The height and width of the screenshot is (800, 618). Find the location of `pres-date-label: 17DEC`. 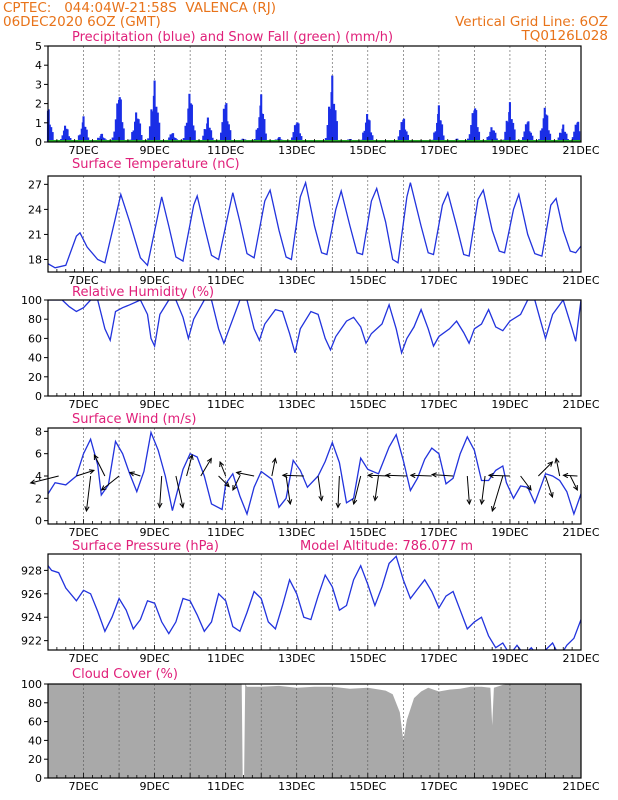

pres-date-label: 17DEC is located at coordinates (438, 658).